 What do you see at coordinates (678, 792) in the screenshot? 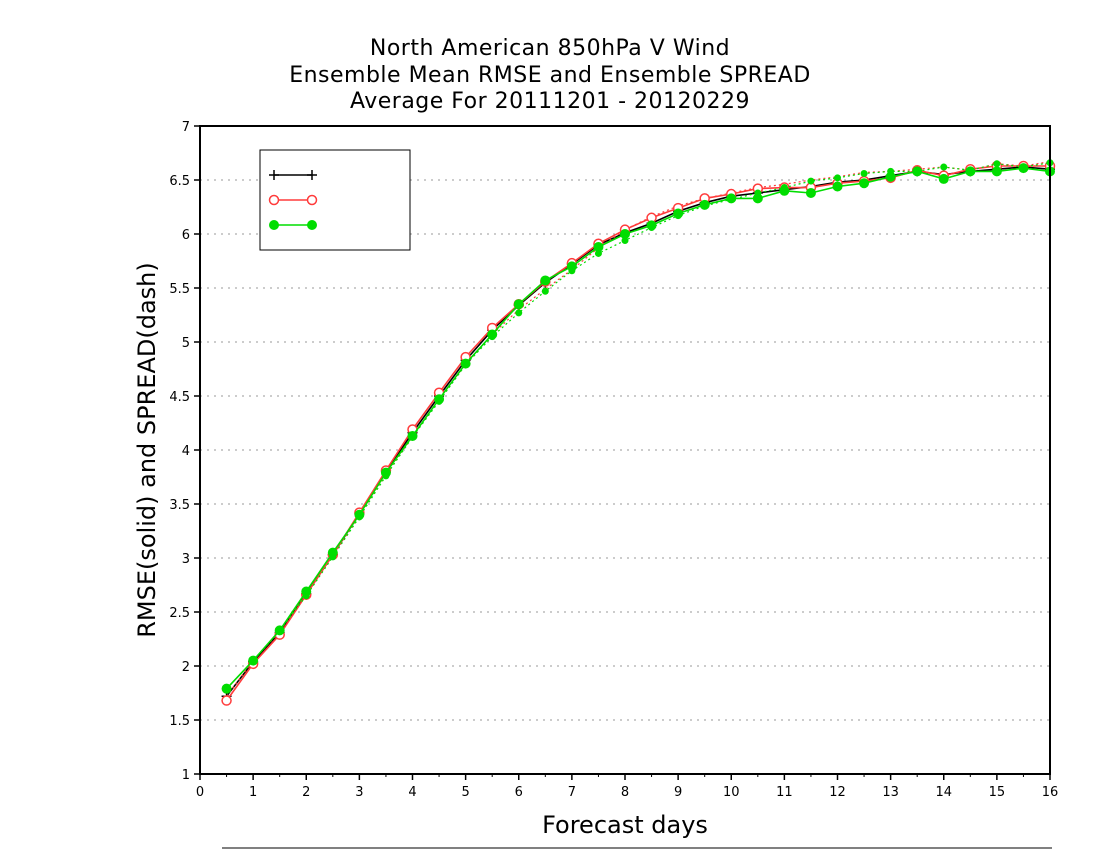
I see `x-tick-label: 9` at bounding box center [678, 792].